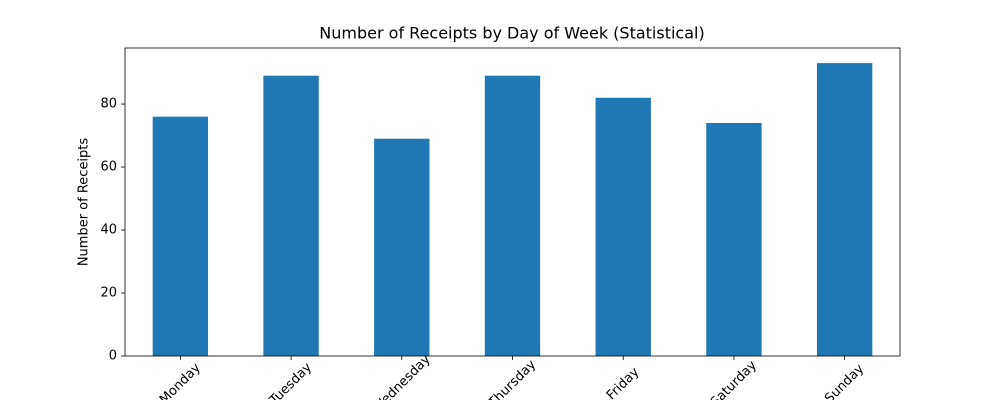 The image size is (1000, 400). Describe the element at coordinates (84, 202) in the screenshot. I see `y-axis-label: Number of Receipts` at that location.